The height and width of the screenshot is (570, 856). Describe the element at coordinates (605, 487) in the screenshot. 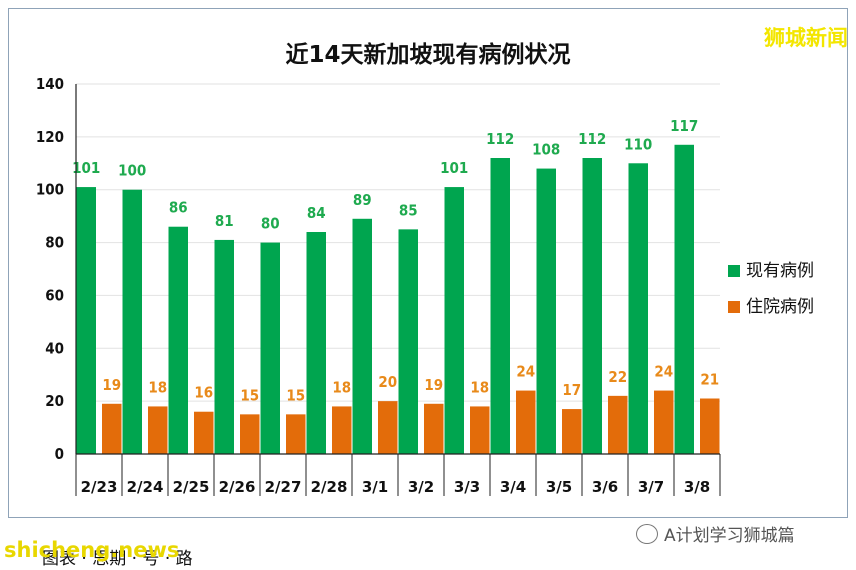

I see `x-tick-label: 3/6` at that location.